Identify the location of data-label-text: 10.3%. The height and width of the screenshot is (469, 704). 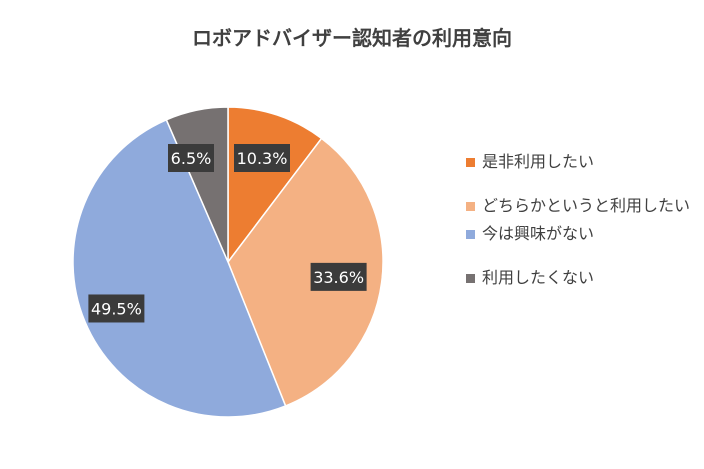
(262, 158).